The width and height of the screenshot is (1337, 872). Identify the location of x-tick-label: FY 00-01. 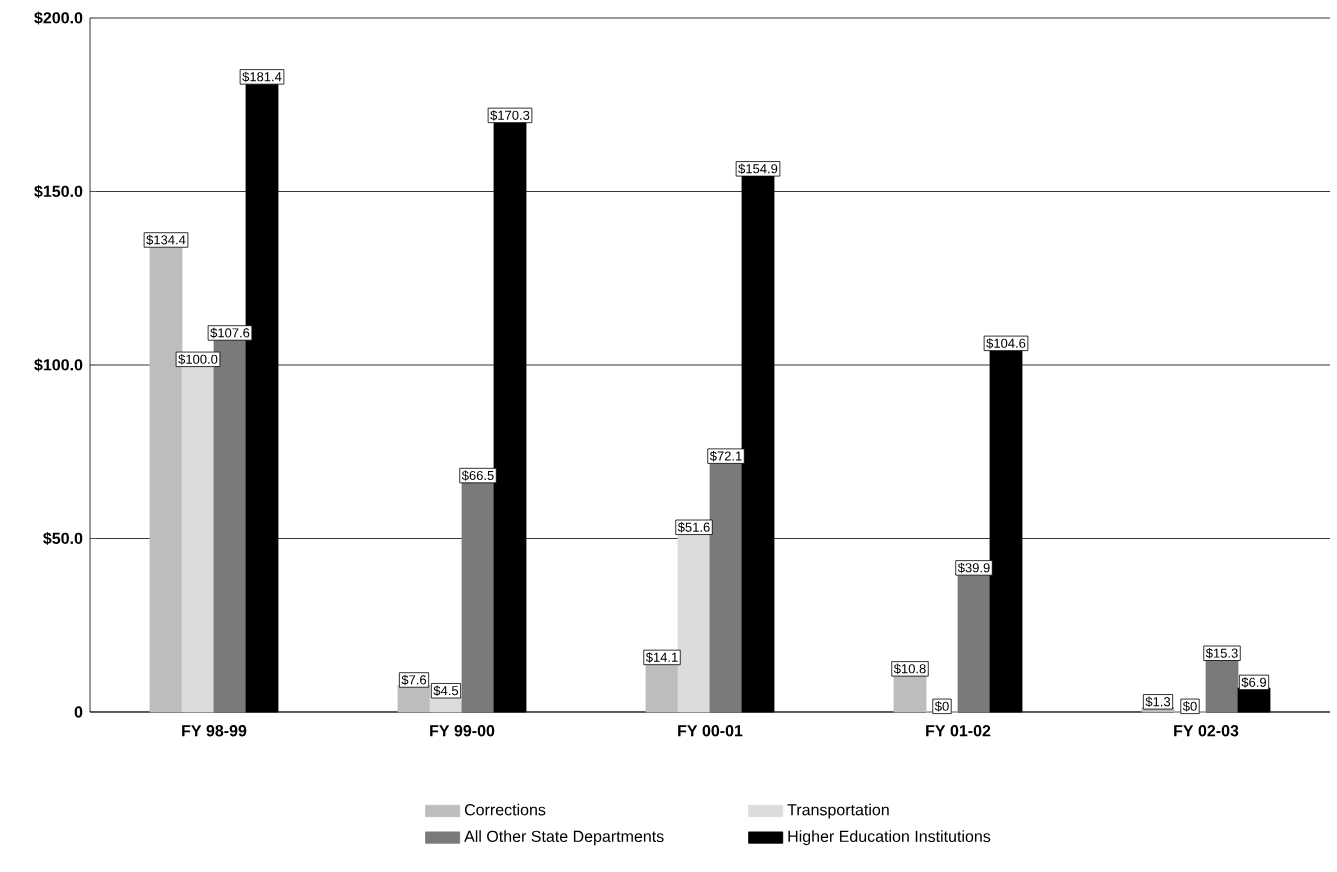
(710, 731).